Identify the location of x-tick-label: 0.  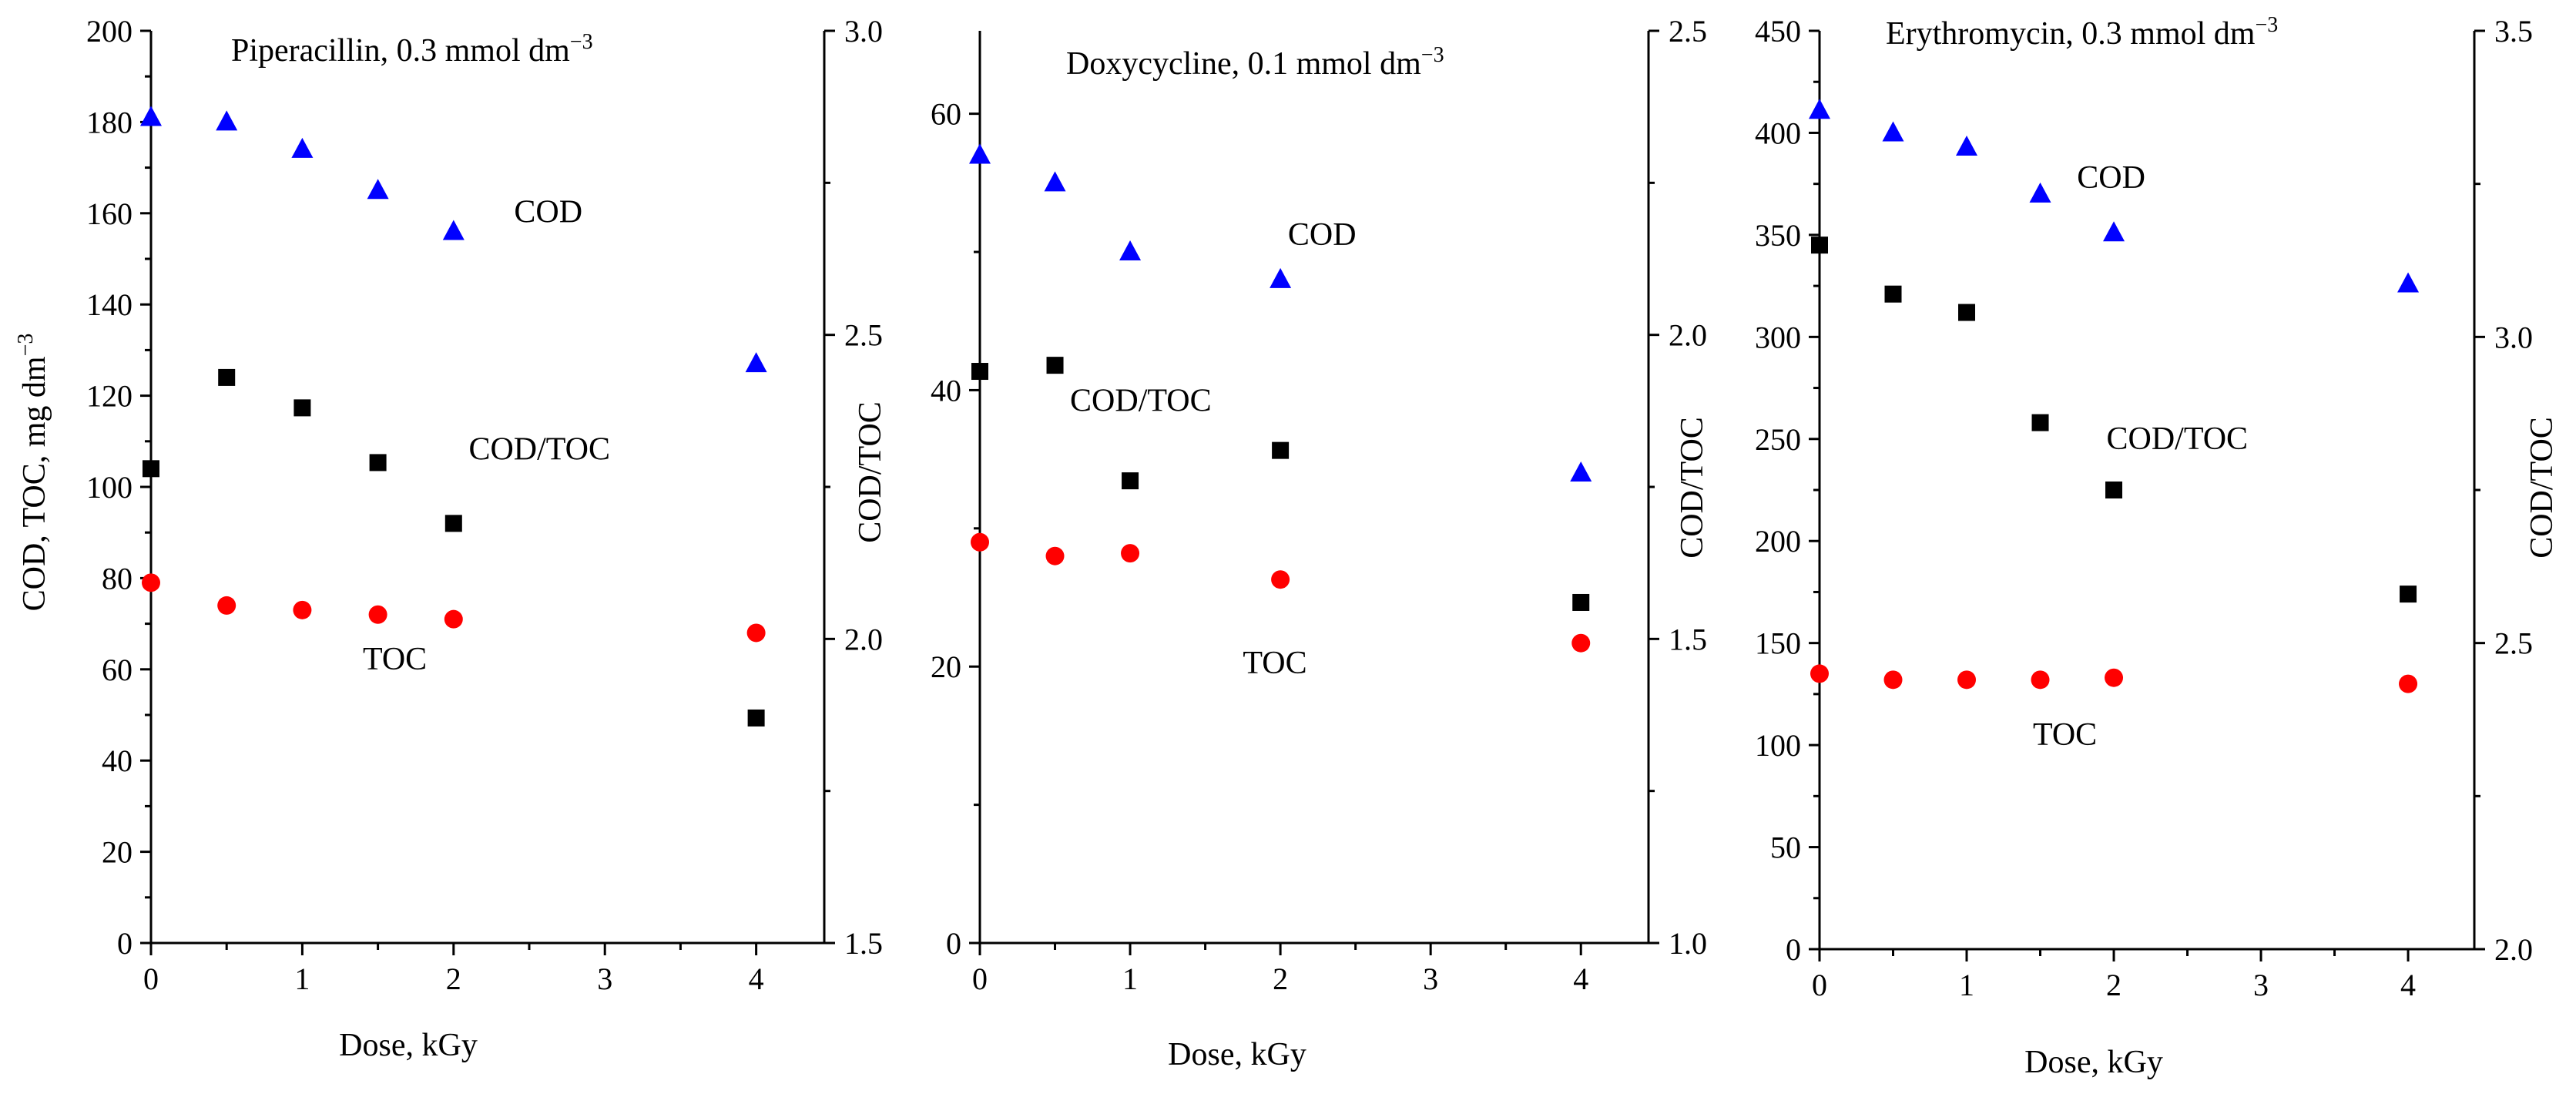
(151, 978).